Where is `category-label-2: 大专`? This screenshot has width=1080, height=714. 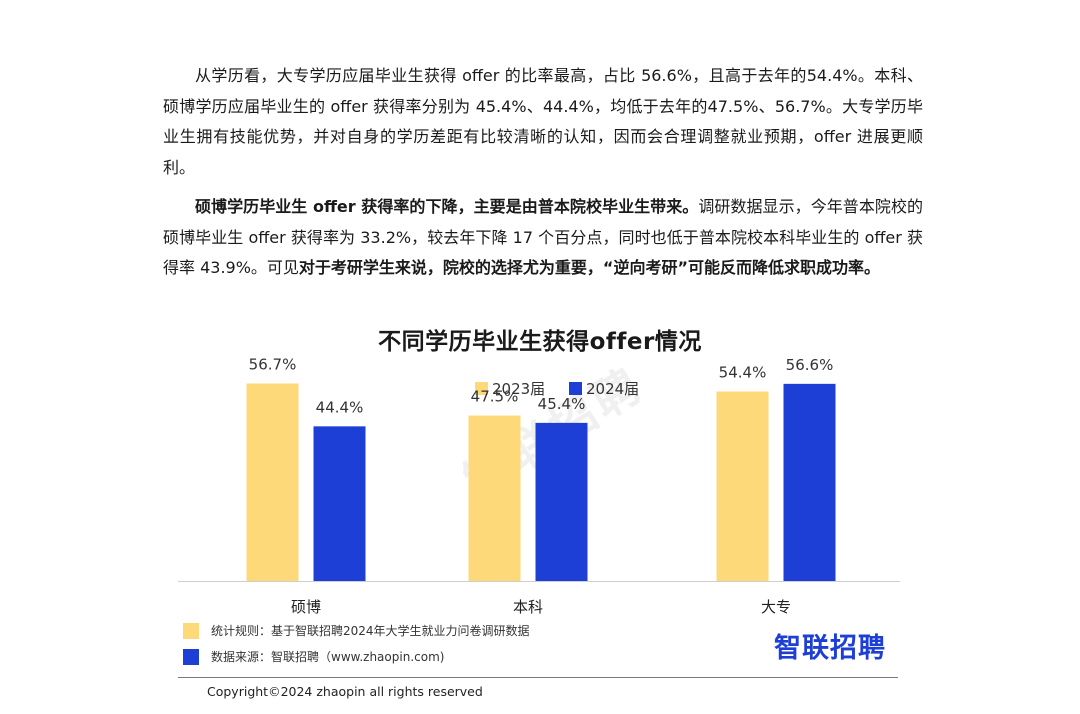
category-label-2: 大专 is located at coordinates (776, 607).